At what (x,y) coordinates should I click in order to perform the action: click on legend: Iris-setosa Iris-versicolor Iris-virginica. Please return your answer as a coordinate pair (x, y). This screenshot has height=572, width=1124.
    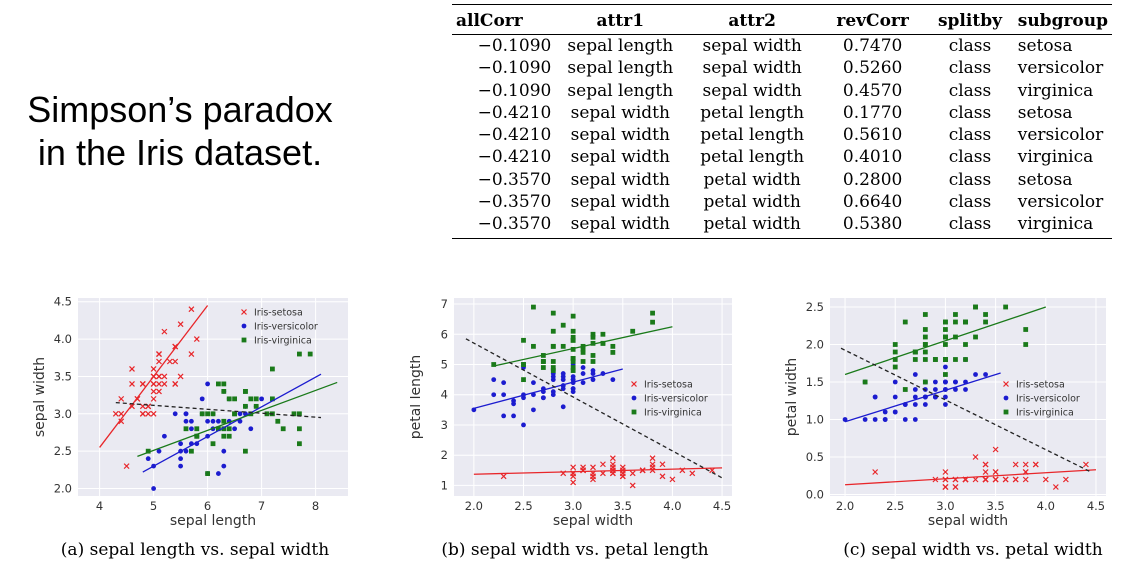
    Looking at the image, I should click on (279, 327).